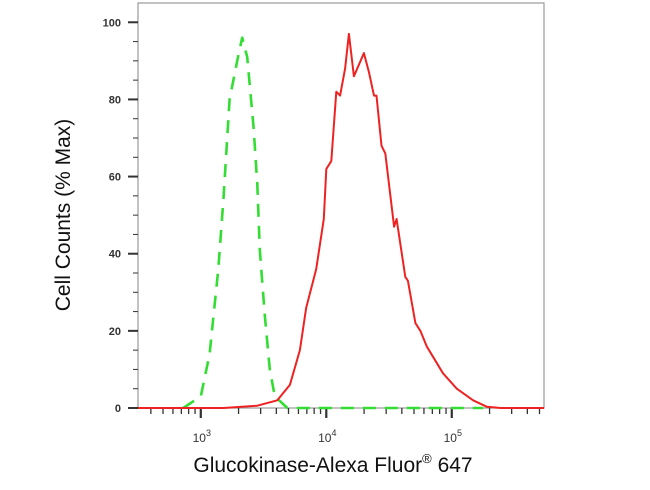  I want to click on y-axis-label: Cell Counts (% Max), so click(63, 215).